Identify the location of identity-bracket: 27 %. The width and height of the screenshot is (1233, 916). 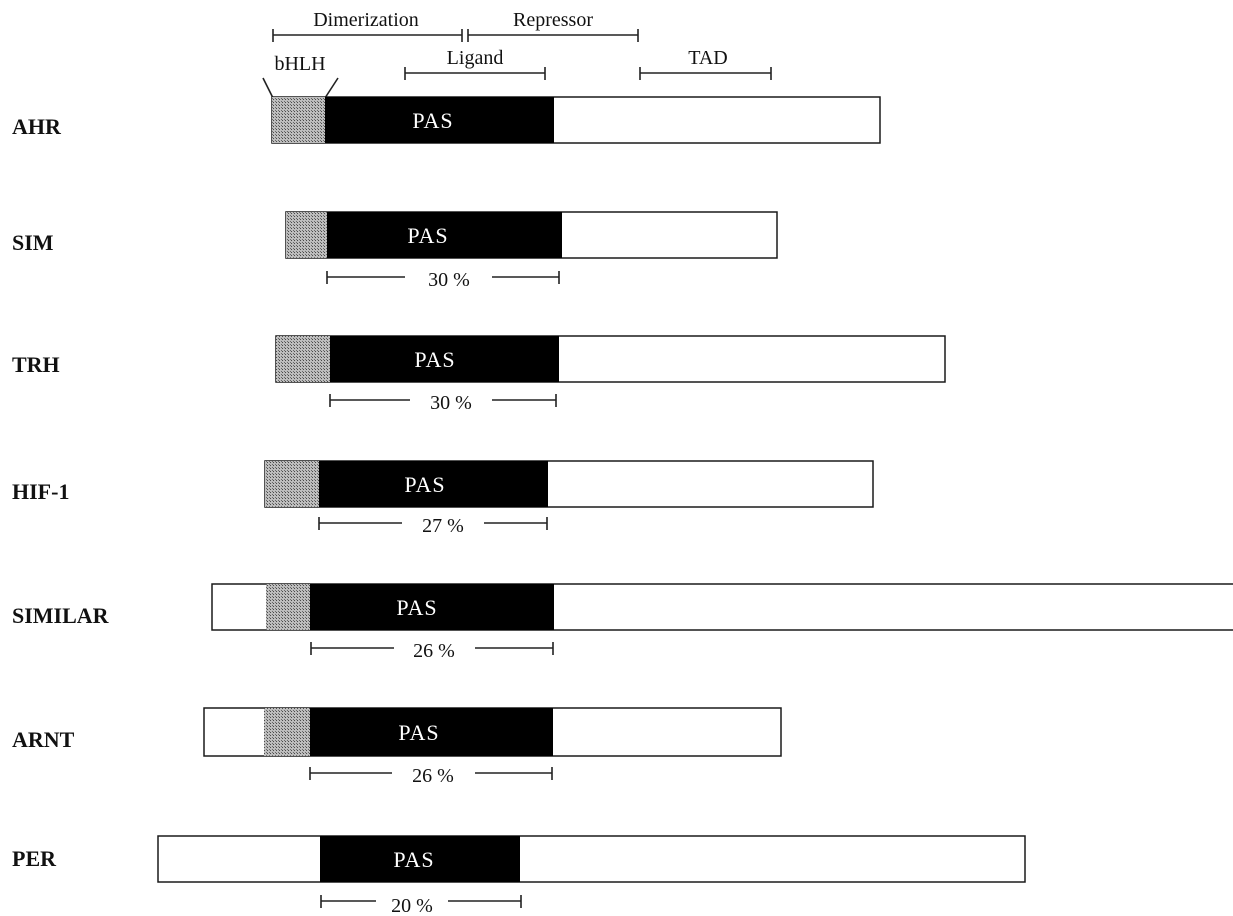
(433, 526).